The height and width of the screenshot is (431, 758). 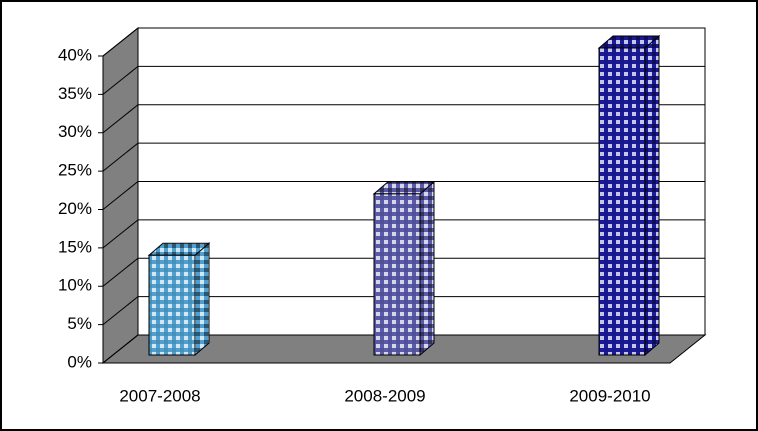 What do you see at coordinates (75, 246) in the screenshot?
I see `y-tick-label: 15%` at bounding box center [75, 246].